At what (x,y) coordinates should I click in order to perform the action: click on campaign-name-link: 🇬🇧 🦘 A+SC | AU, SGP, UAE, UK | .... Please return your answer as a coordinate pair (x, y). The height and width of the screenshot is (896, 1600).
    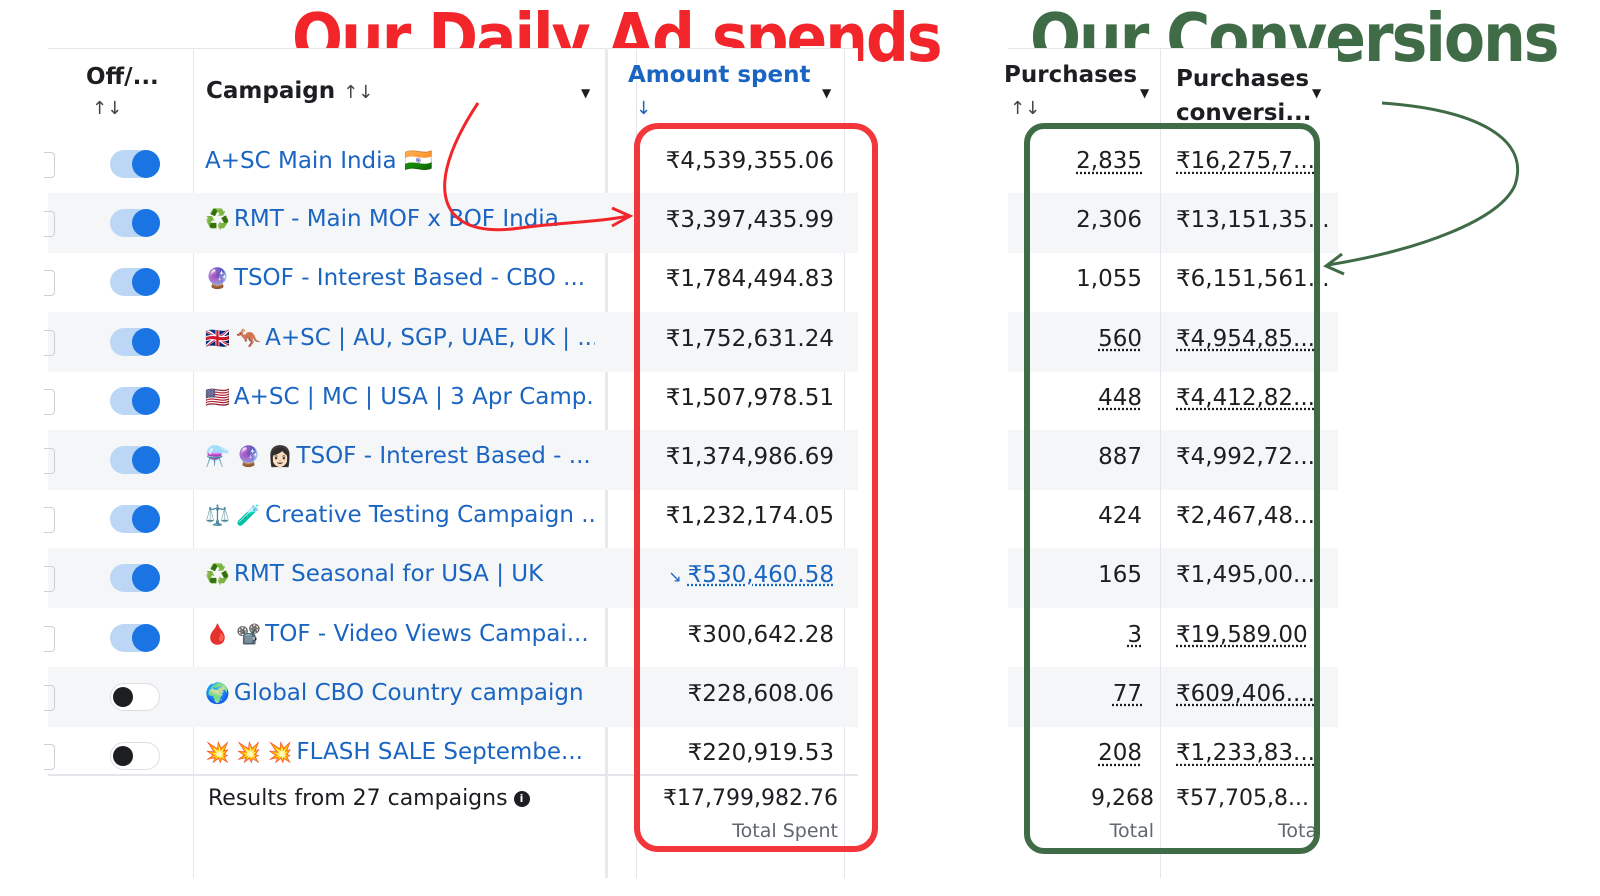
    Looking at the image, I should click on (400, 338).